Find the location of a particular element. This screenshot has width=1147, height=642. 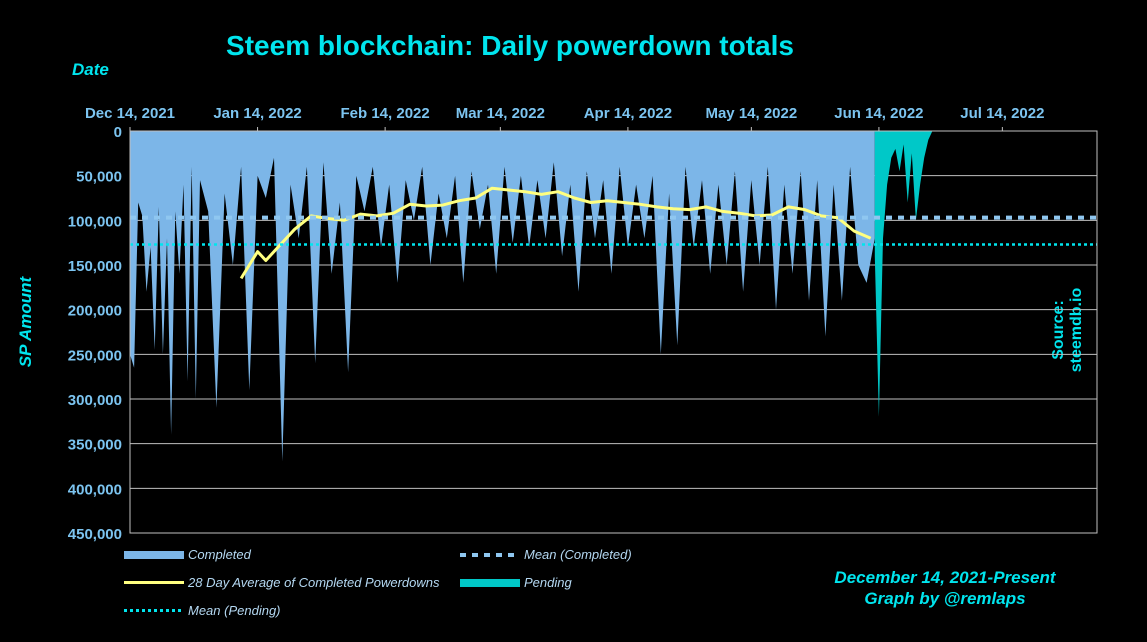

y-tick-label: 450,000 is located at coordinates (95, 534).